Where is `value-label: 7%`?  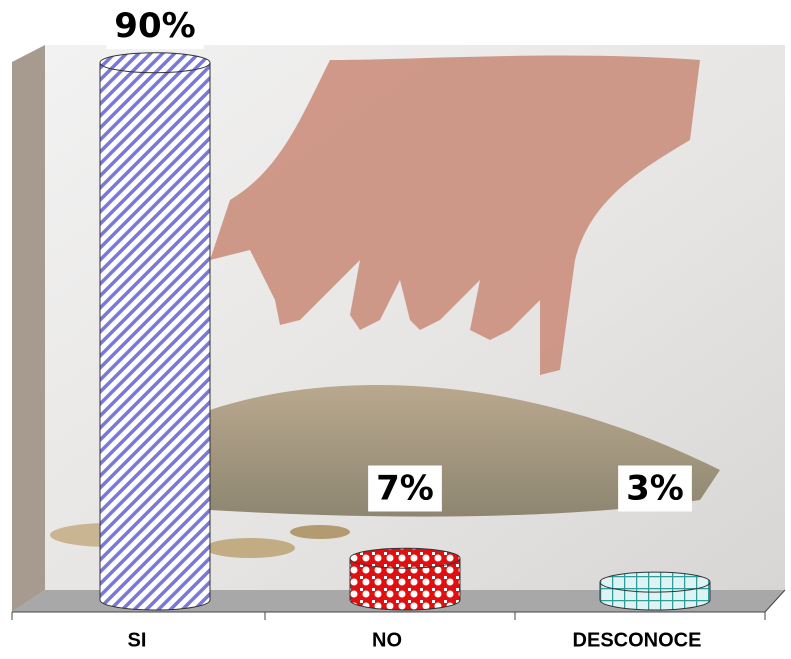 value-label: 7% is located at coordinates (405, 489).